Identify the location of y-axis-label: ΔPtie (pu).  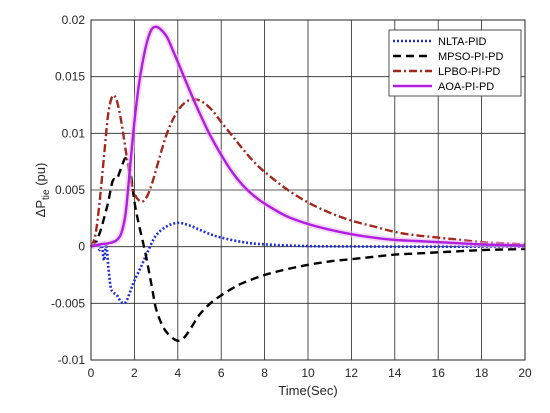
(42, 190).